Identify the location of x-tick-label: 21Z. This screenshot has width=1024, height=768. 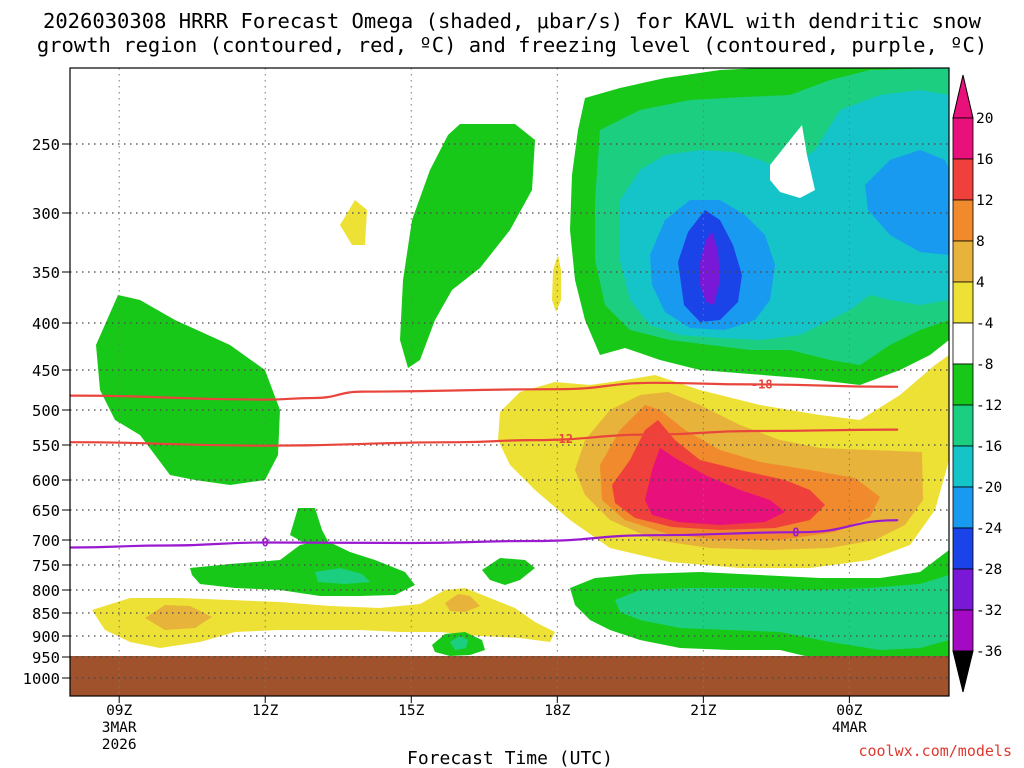
(703, 711).